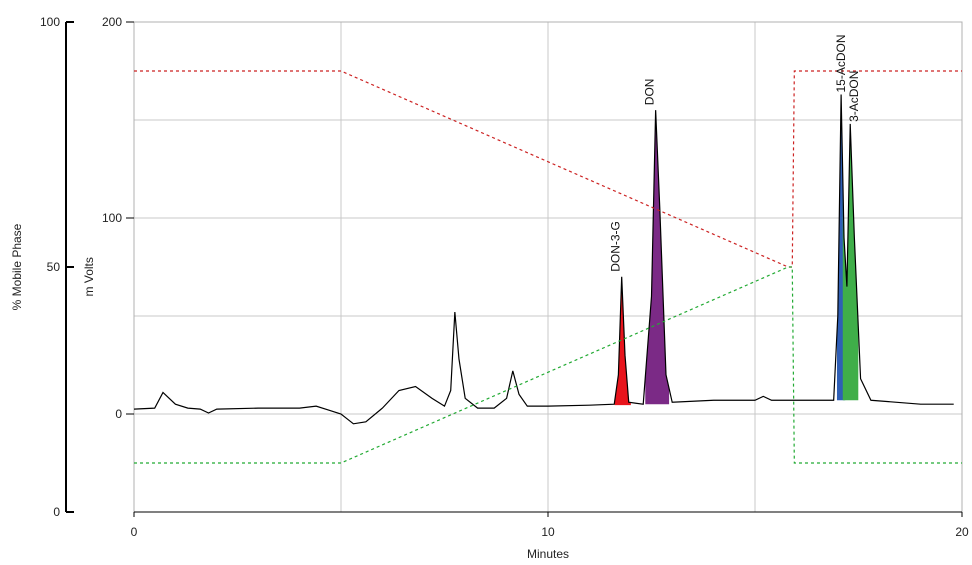  I want to click on peak-fills, so click(736, 250).